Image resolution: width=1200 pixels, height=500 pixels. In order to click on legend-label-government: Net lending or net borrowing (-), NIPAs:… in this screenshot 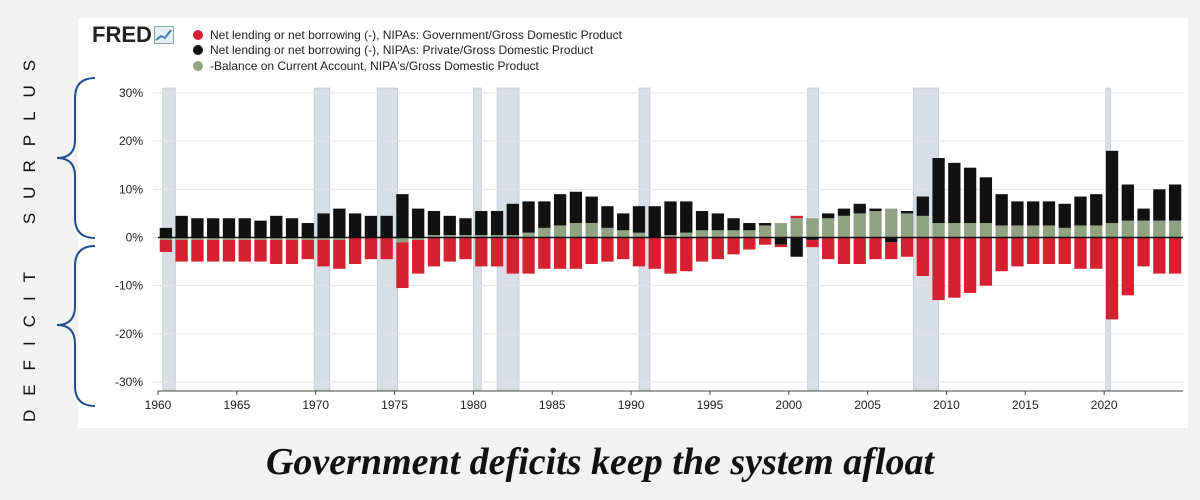, I will do `click(416, 34)`.